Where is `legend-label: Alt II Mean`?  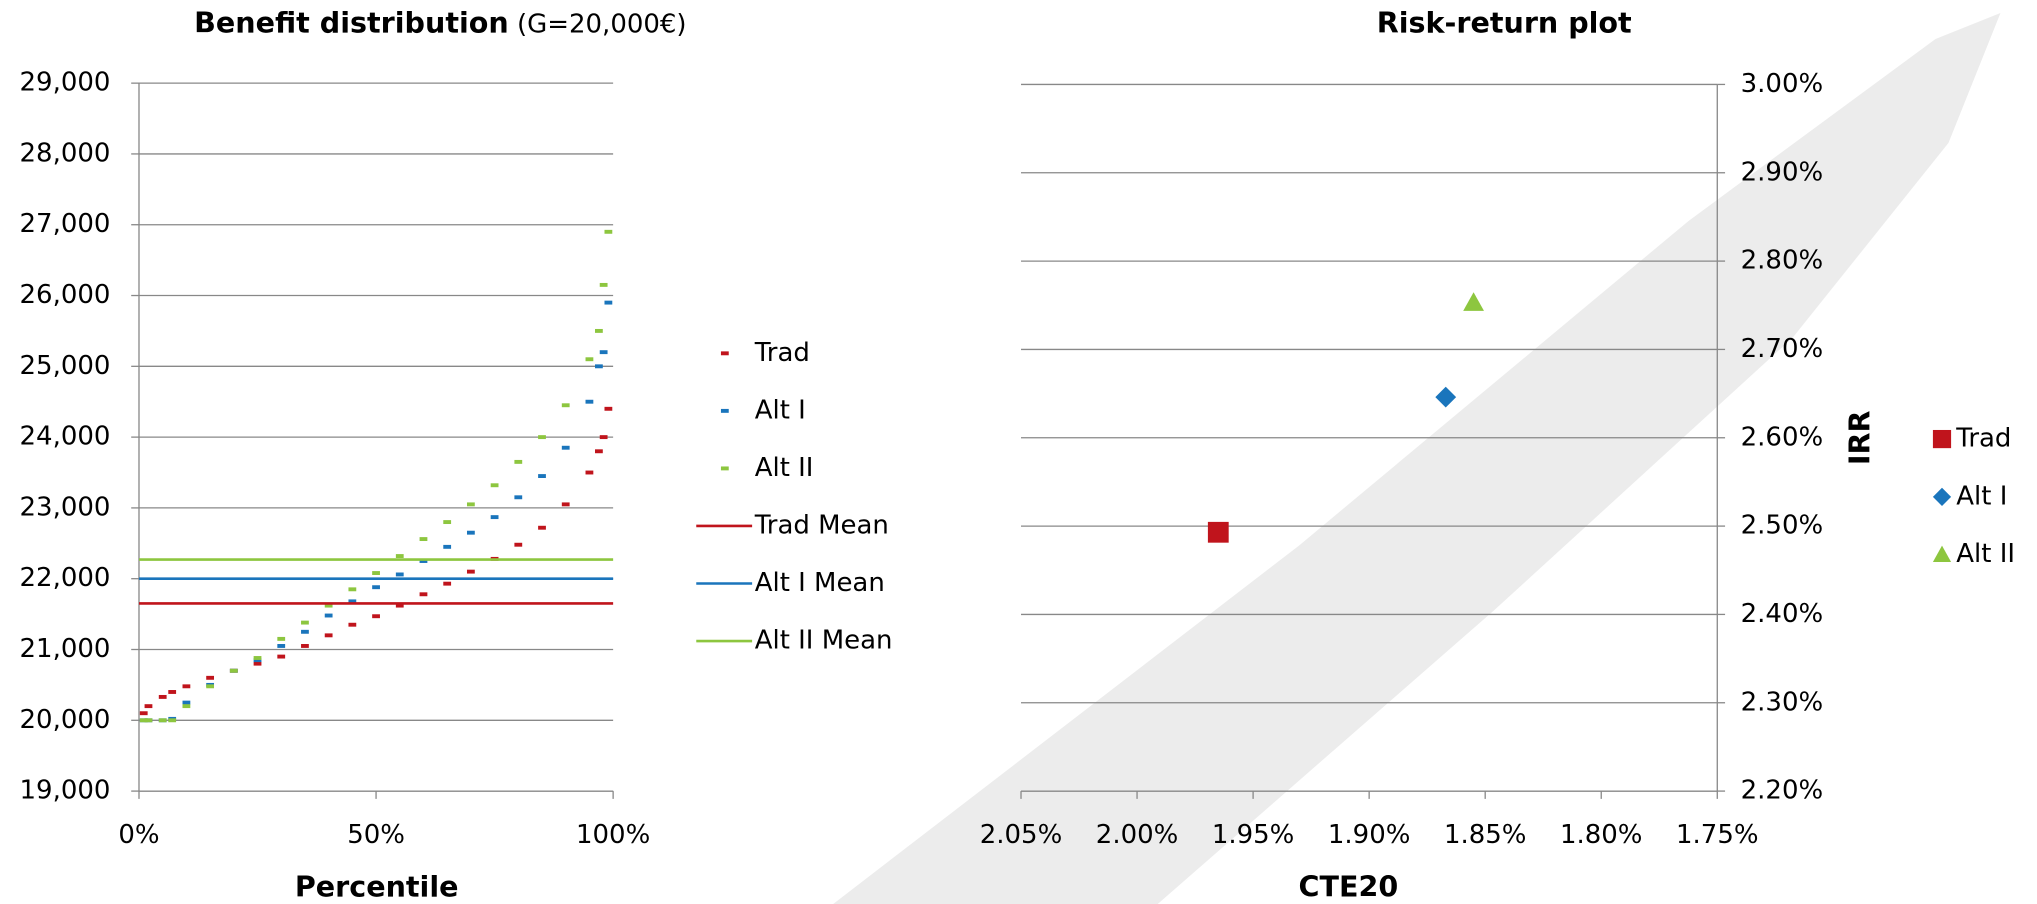 legend-label: Alt II Mean is located at coordinates (824, 641).